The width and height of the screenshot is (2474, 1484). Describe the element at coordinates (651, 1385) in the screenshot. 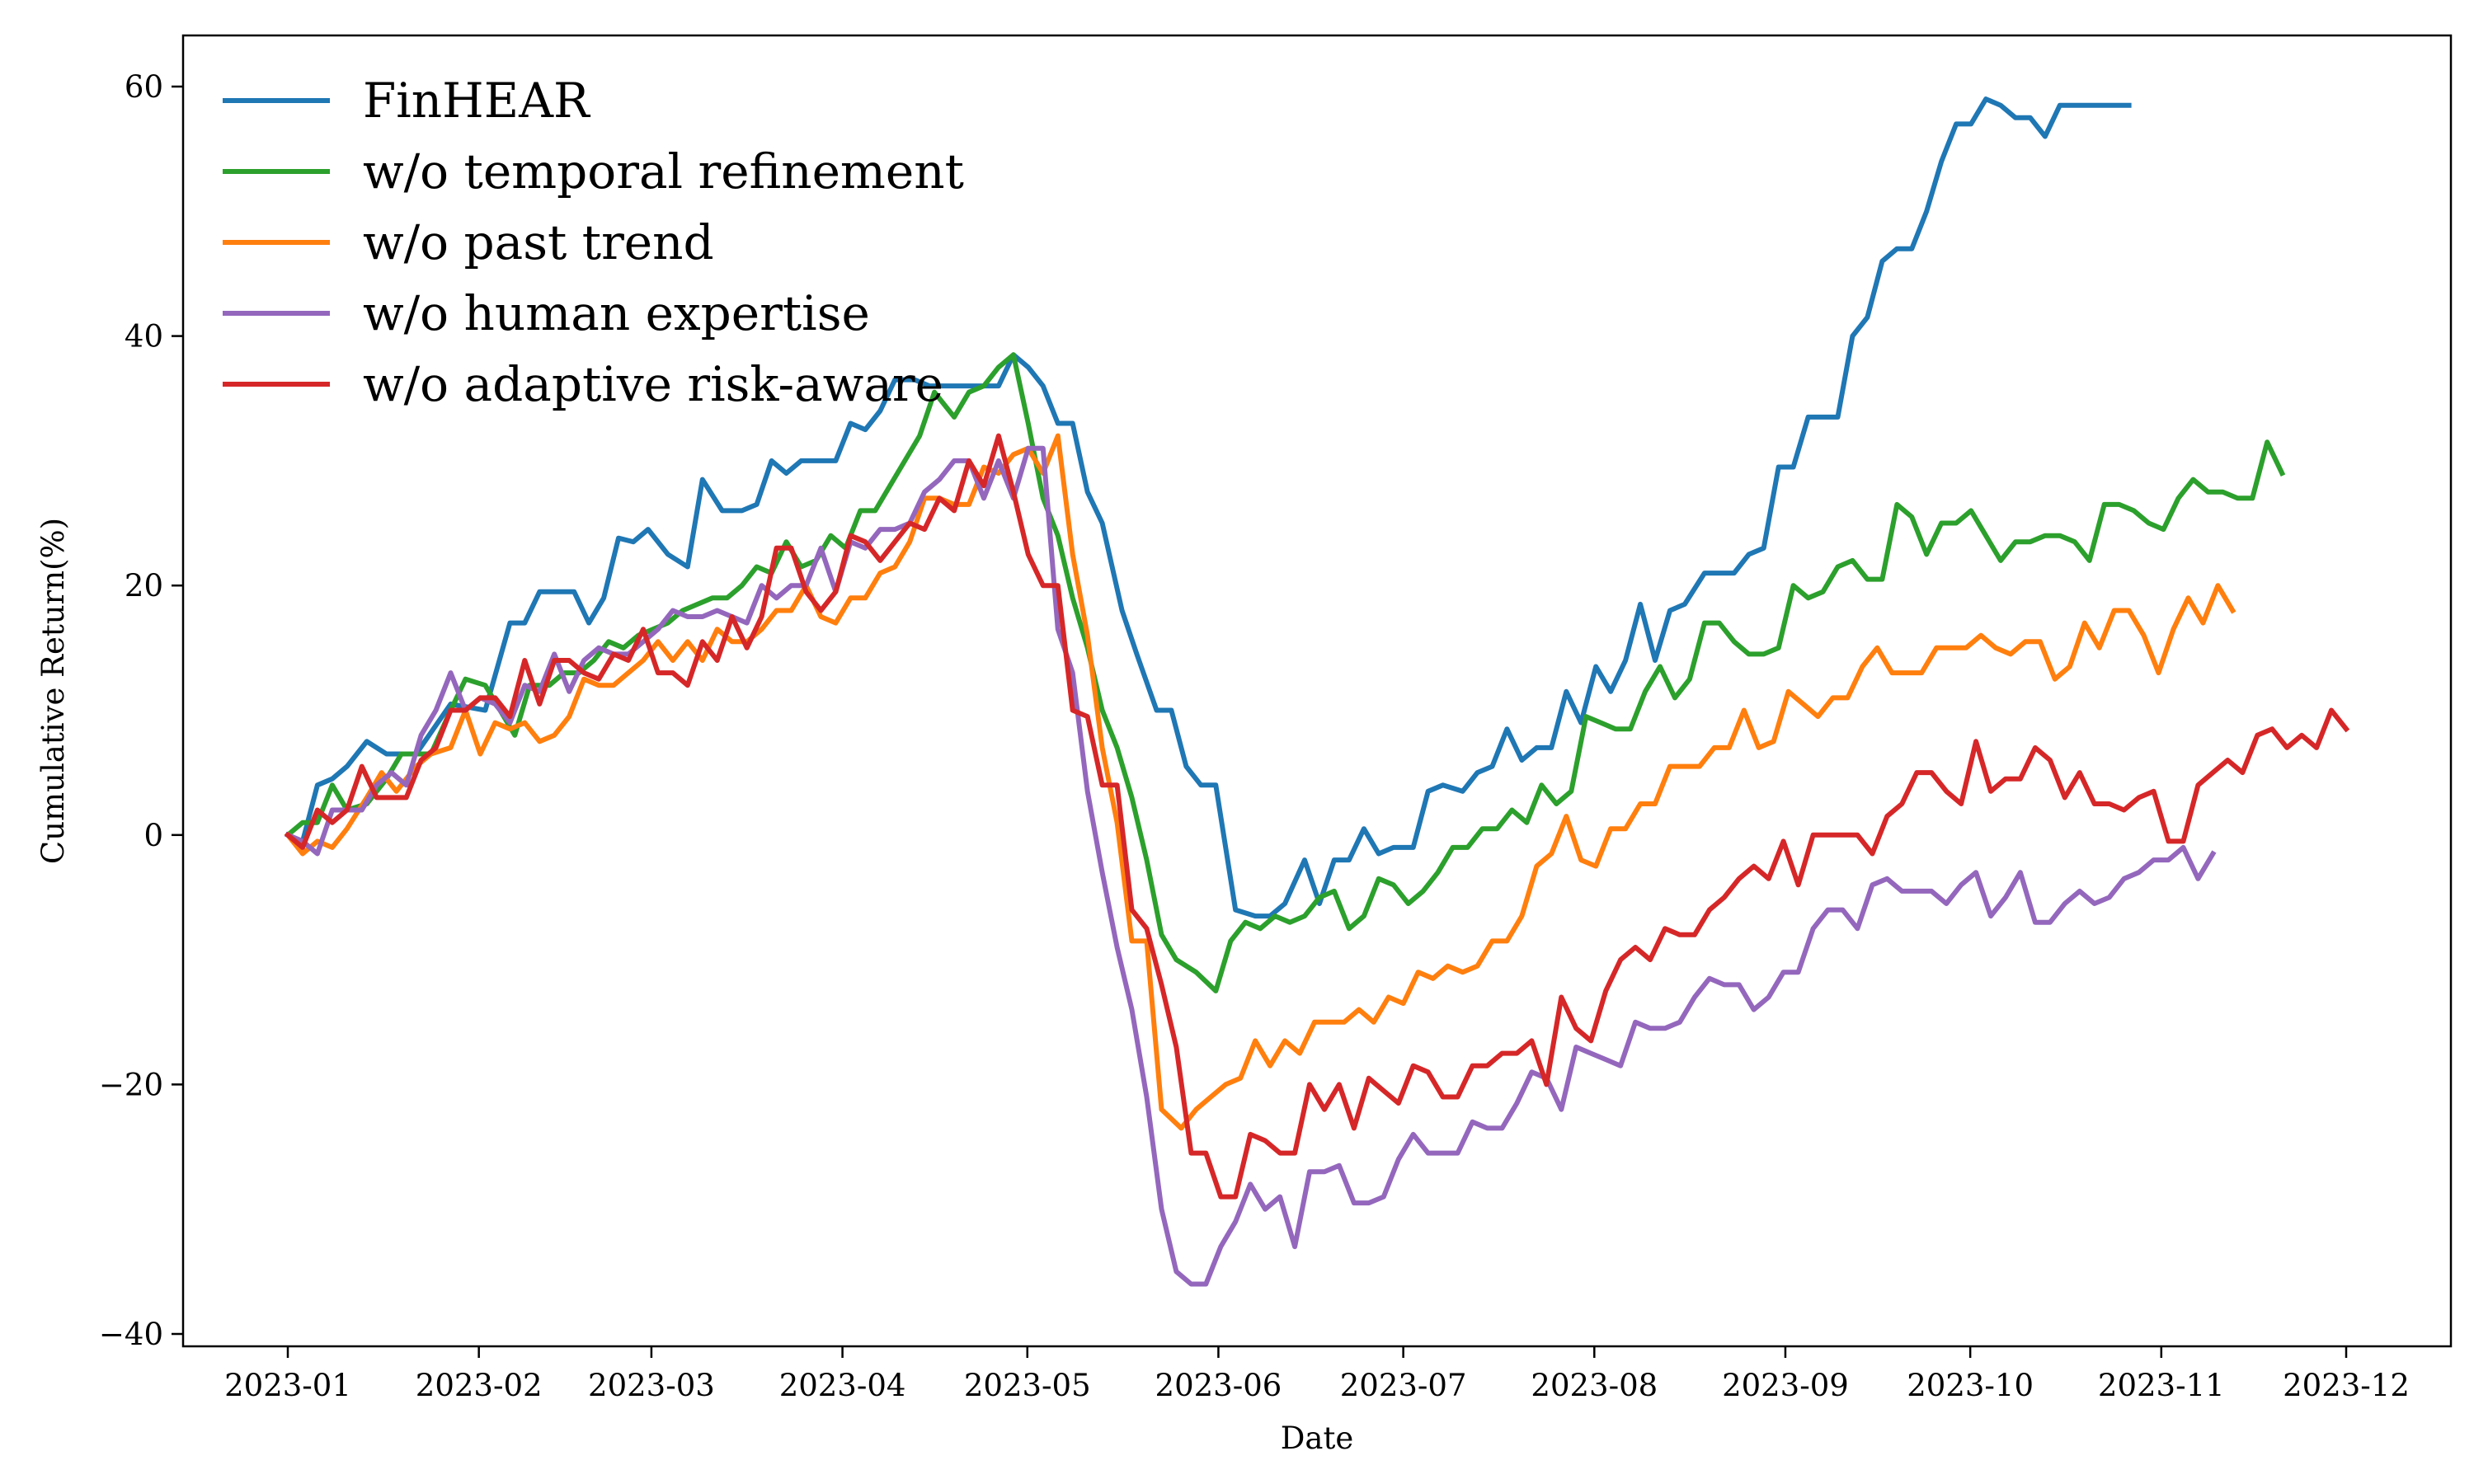

I see `x-tick-label: 2023-03` at that location.